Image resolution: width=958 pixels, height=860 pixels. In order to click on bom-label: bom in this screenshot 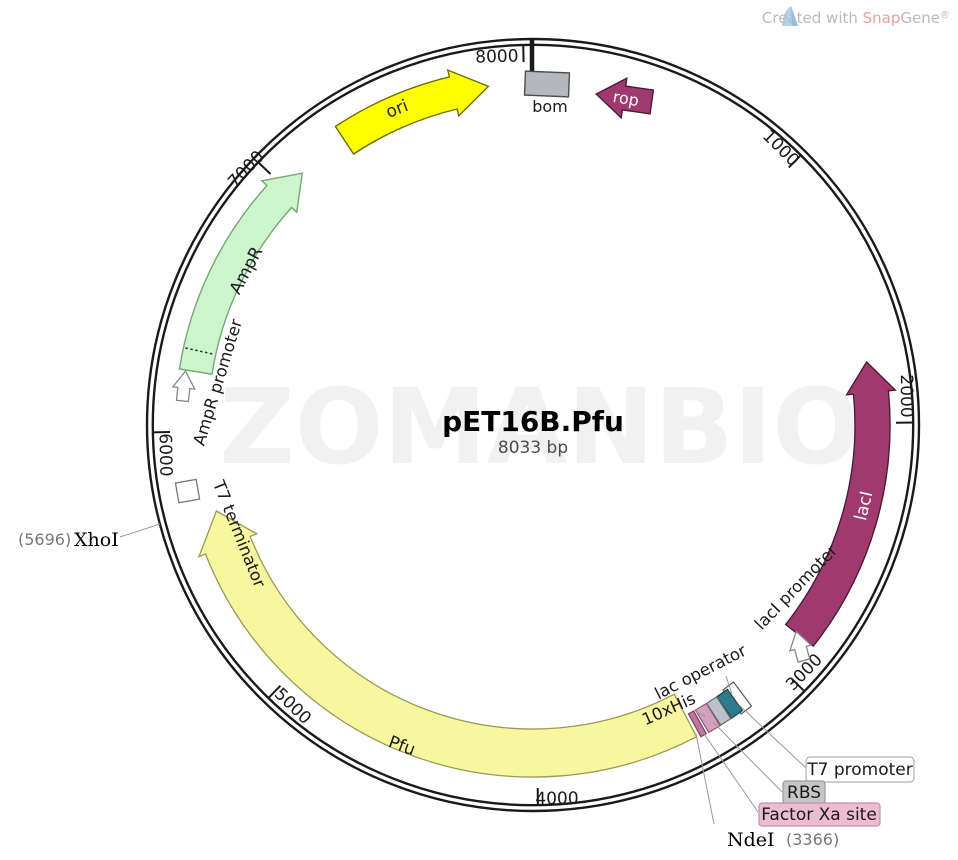, I will do `click(550, 106)`.